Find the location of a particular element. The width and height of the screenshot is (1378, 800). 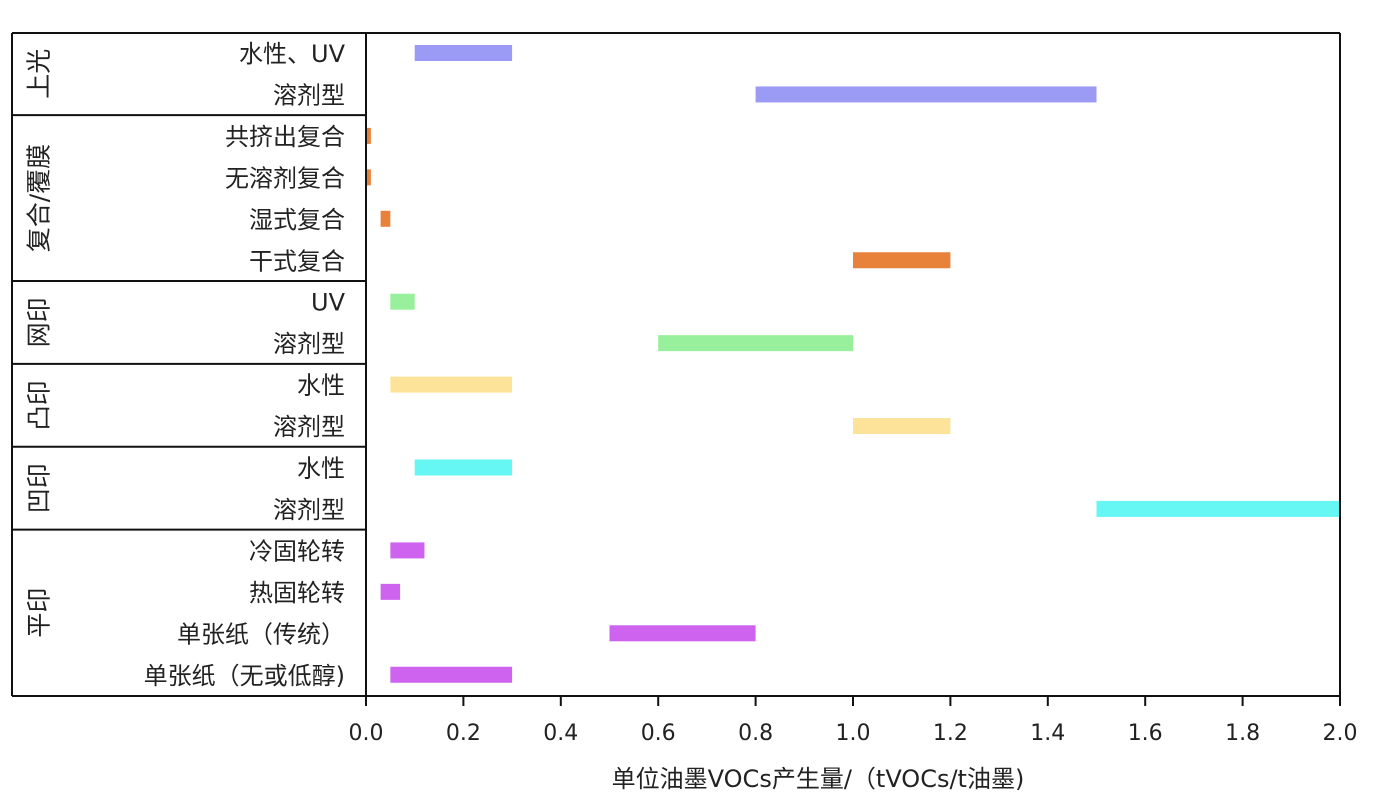

category-label: 无溶剂复合 is located at coordinates (285, 178).